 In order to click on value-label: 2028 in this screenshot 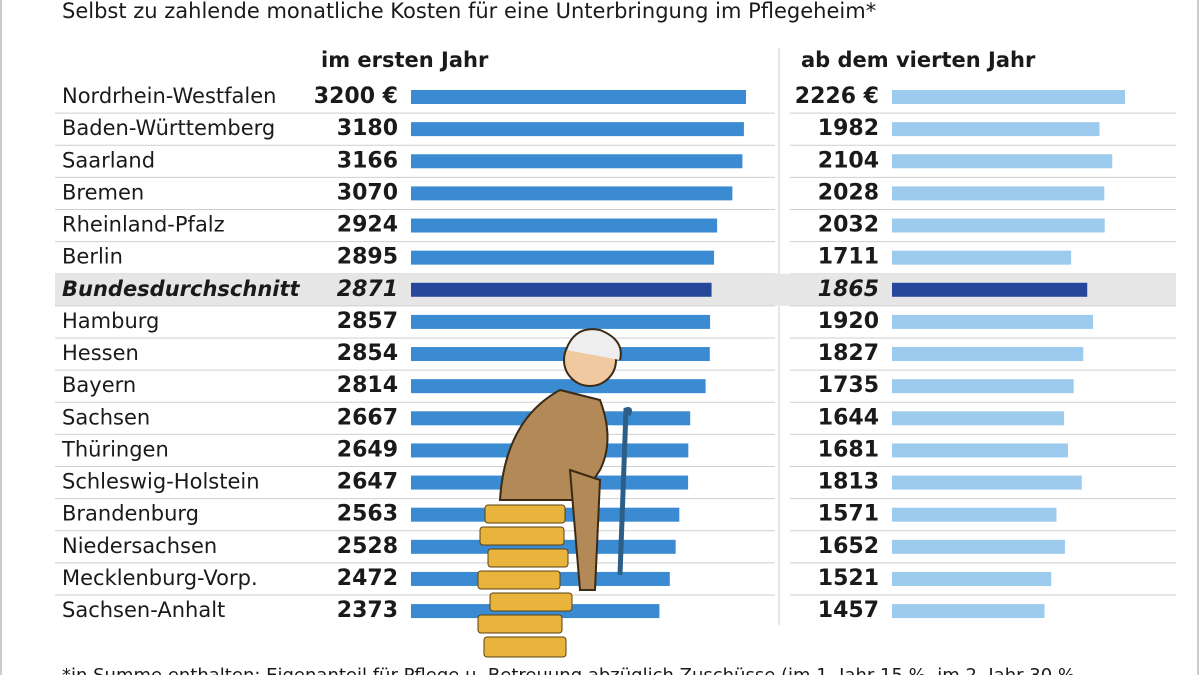, I will do `click(848, 192)`.